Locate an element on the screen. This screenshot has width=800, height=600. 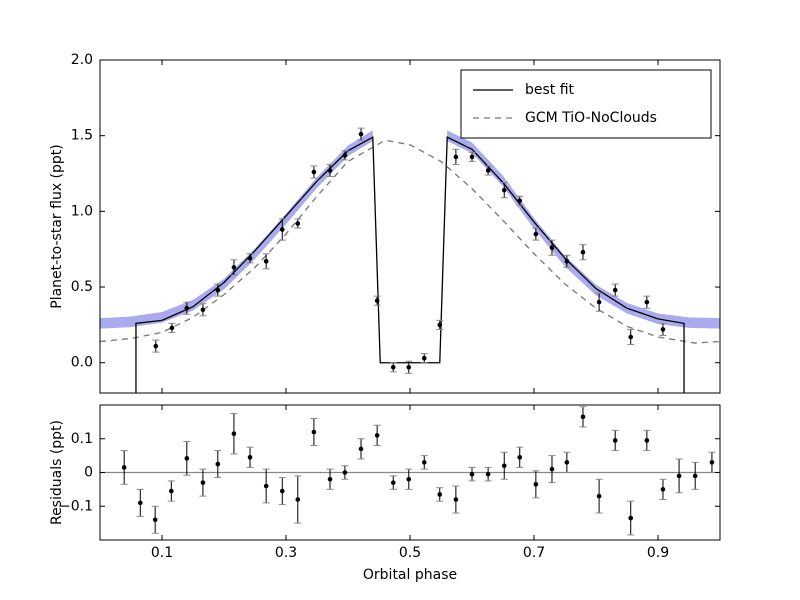
legend-box is located at coordinates (586, 104).